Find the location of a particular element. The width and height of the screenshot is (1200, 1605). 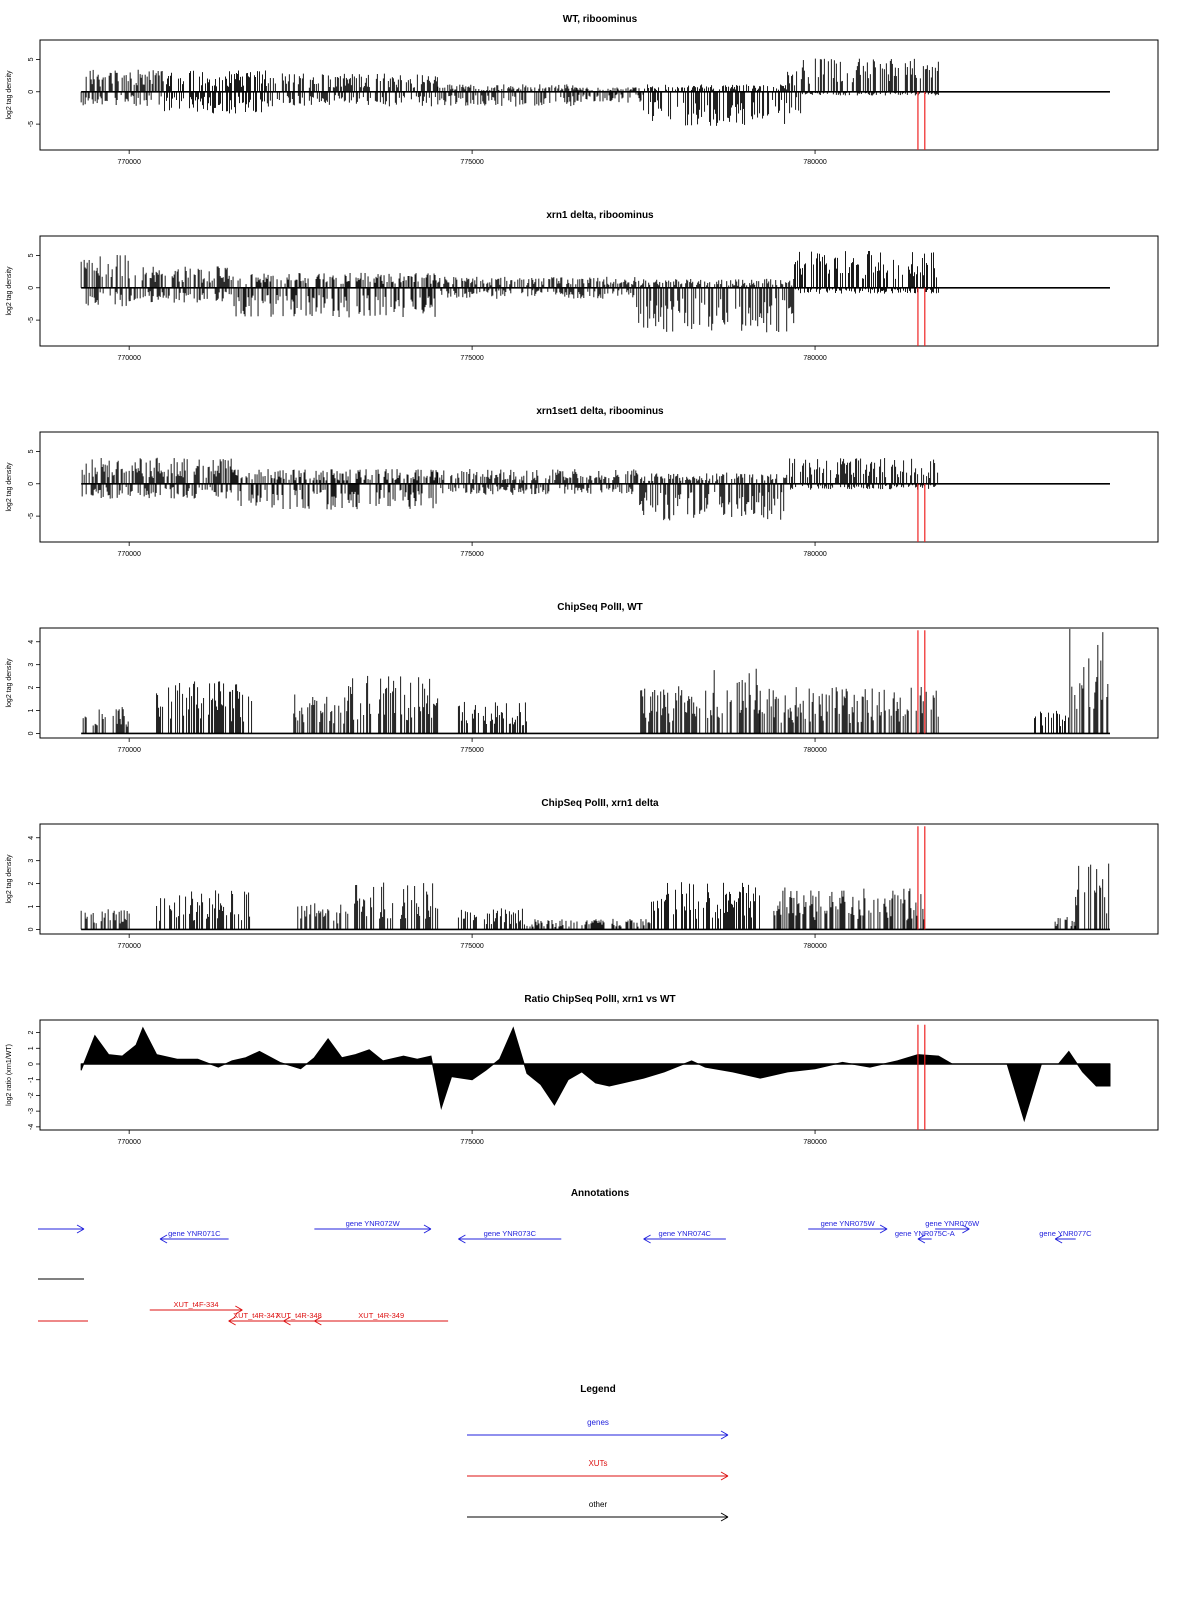

chart-title: xrn1set1 delta, riboominus is located at coordinates (600, 411).